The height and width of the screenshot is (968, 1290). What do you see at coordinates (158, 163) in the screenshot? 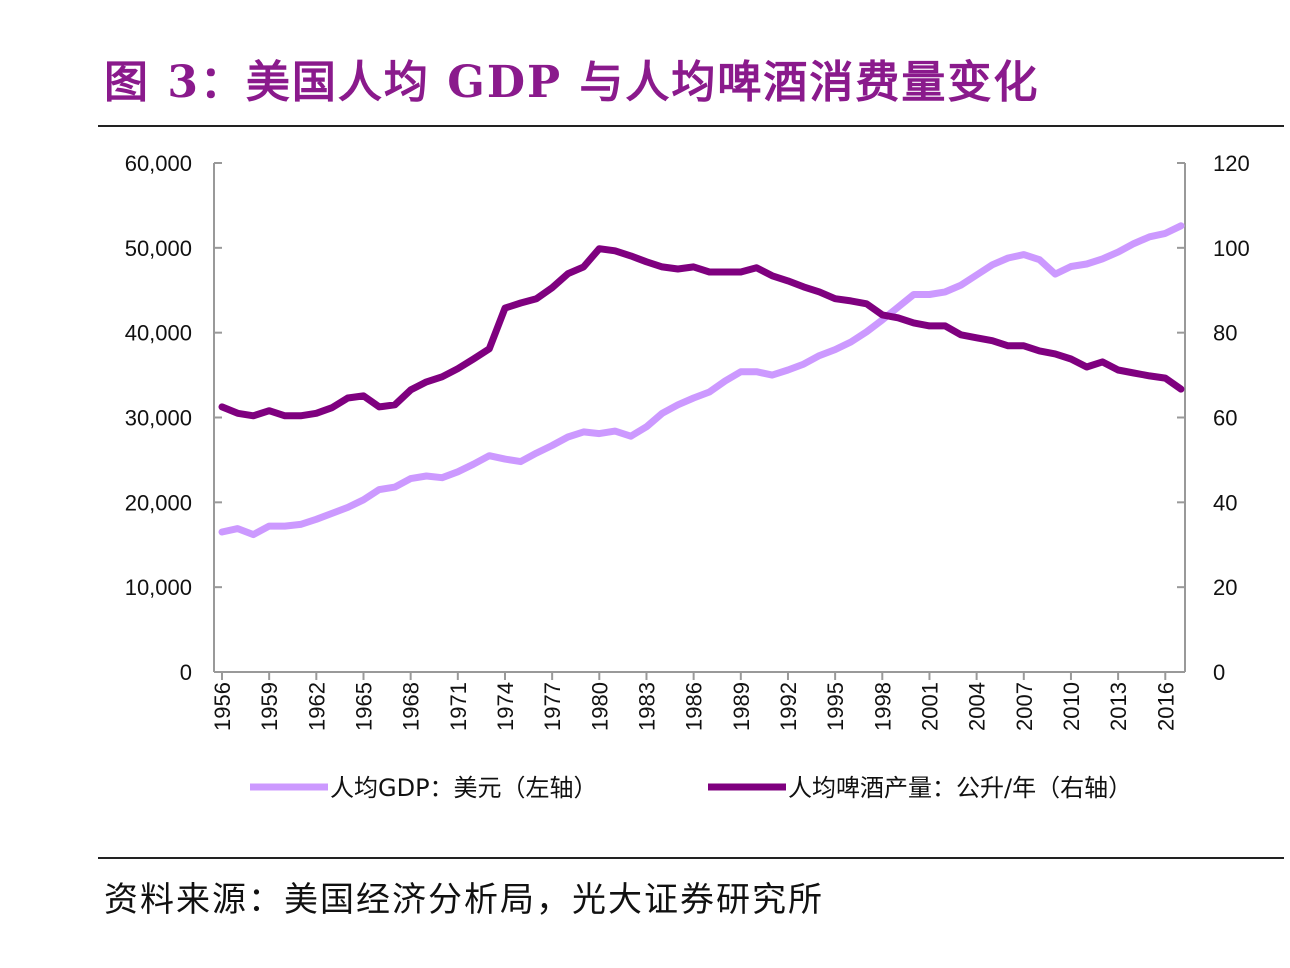
I see `left-tick-label: 60,000` at bounding box center [158, 163].